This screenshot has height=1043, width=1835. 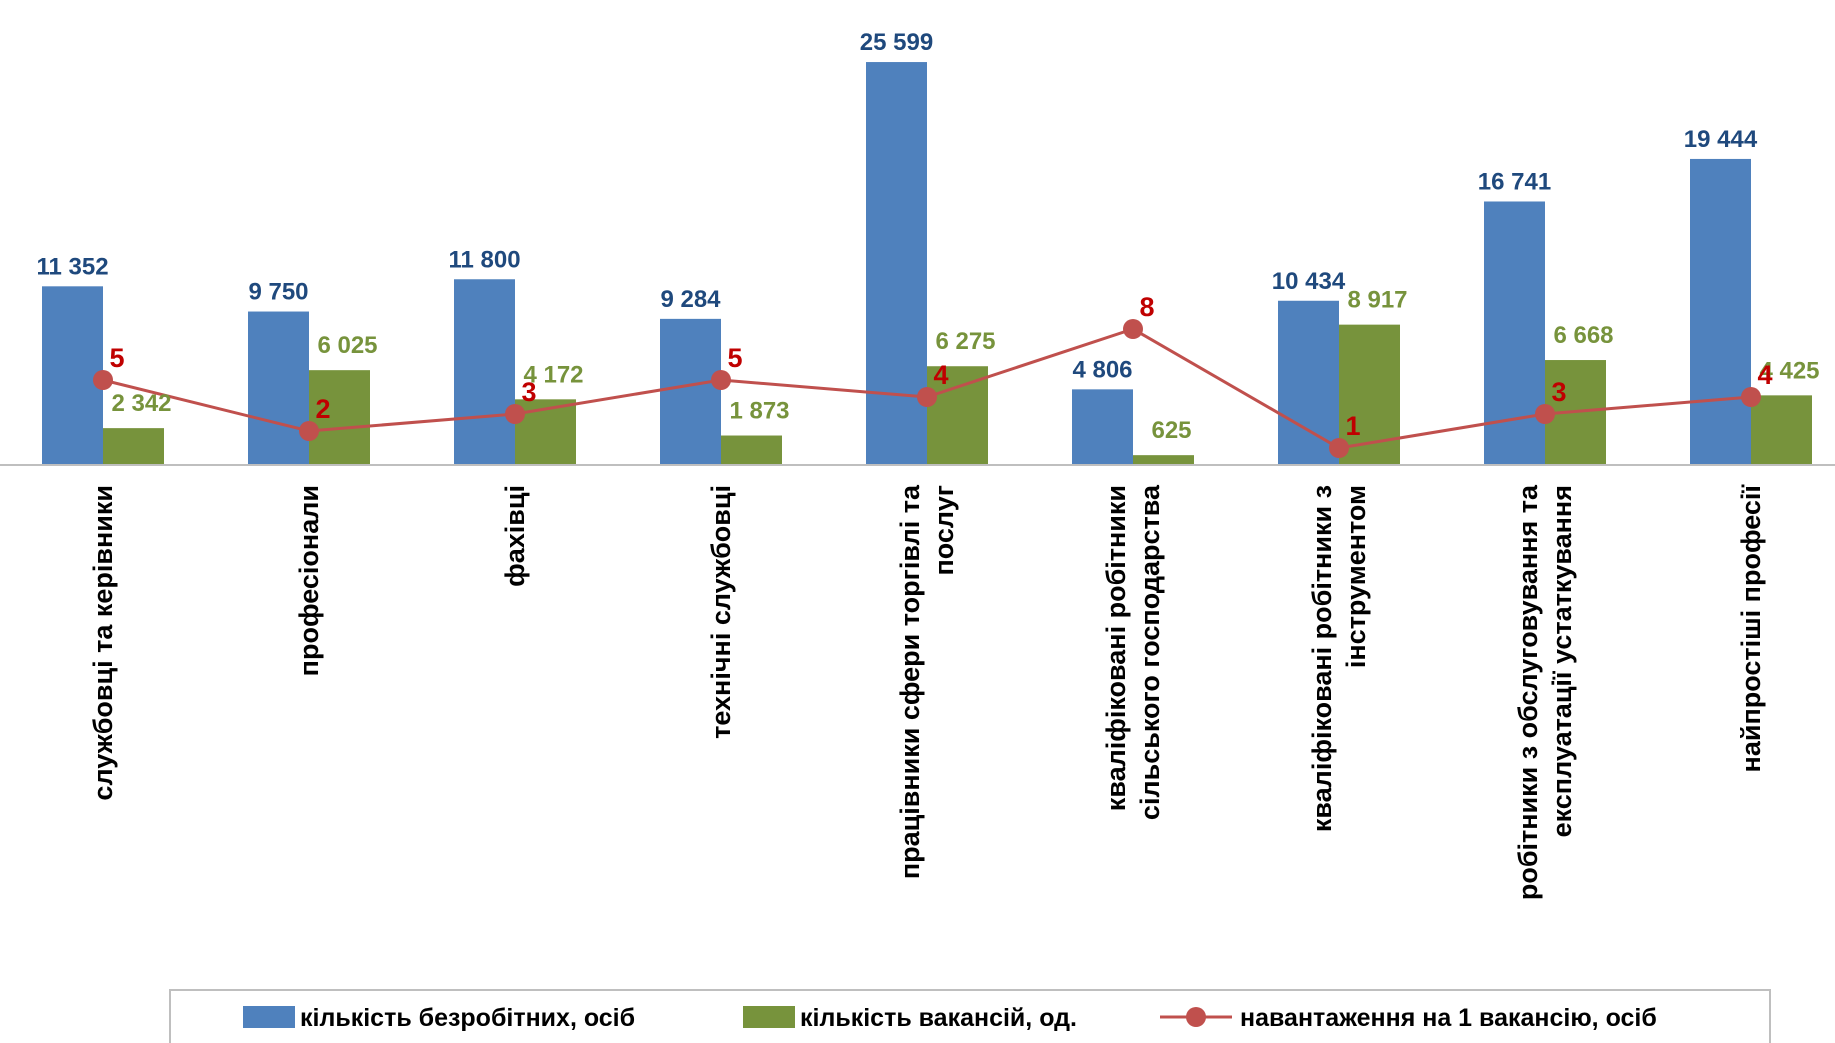 I want to click on category-label-line: сільського господарства, so click(x=1150, y=652).